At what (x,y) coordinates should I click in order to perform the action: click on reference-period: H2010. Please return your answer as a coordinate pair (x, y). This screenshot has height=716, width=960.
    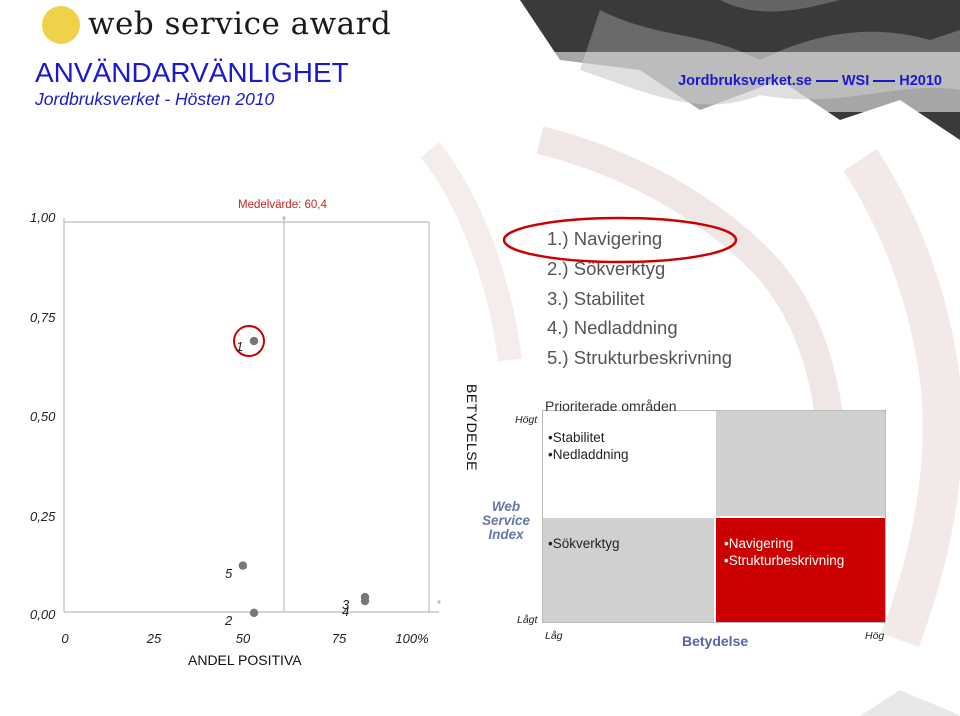
    Looking at the image, I should click on (920, 81).